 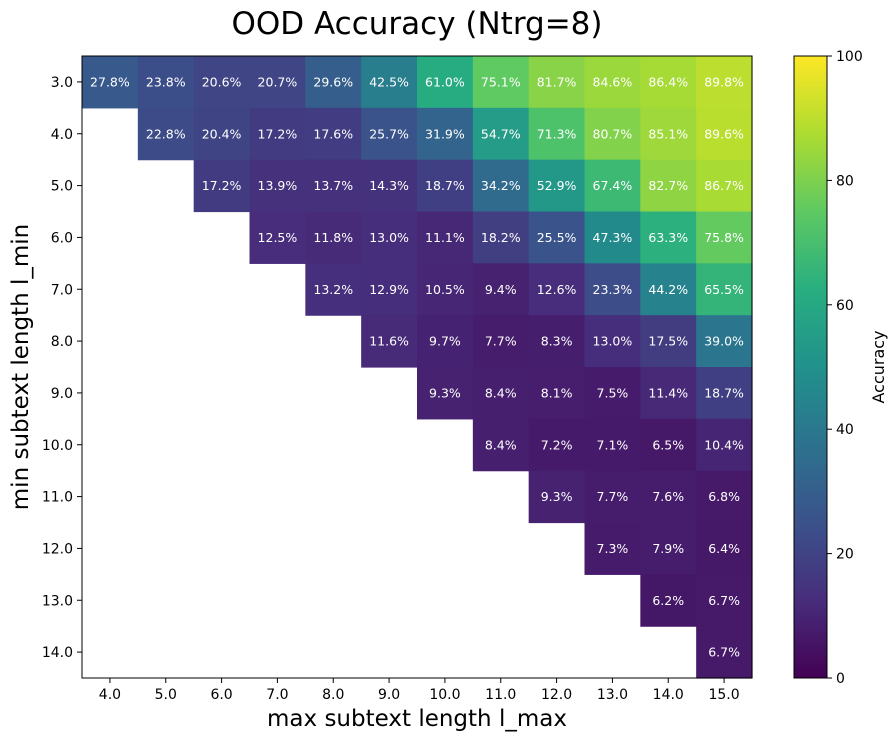 I want to click on x-tick-label: 6.0, so click(x=221, y=695).